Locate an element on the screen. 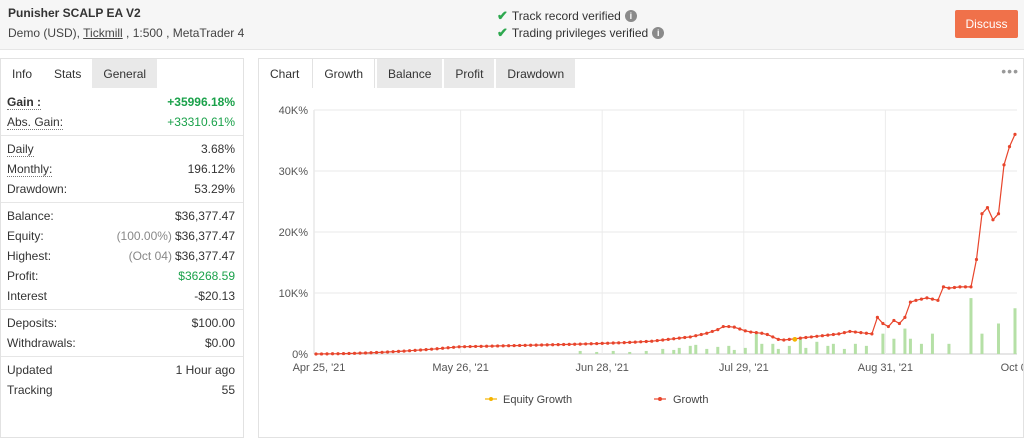 The image size is (1024, 438). daily-value: 3.68% is located at coordinates (217, 149).